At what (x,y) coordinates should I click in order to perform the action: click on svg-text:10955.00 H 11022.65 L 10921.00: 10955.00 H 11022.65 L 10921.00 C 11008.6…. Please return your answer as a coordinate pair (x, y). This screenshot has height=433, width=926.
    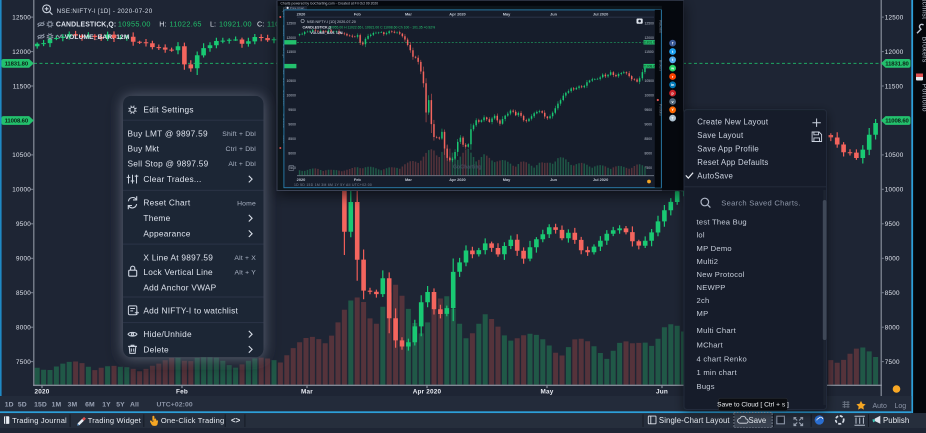
    Looking at the image, I should click on (382, 28).